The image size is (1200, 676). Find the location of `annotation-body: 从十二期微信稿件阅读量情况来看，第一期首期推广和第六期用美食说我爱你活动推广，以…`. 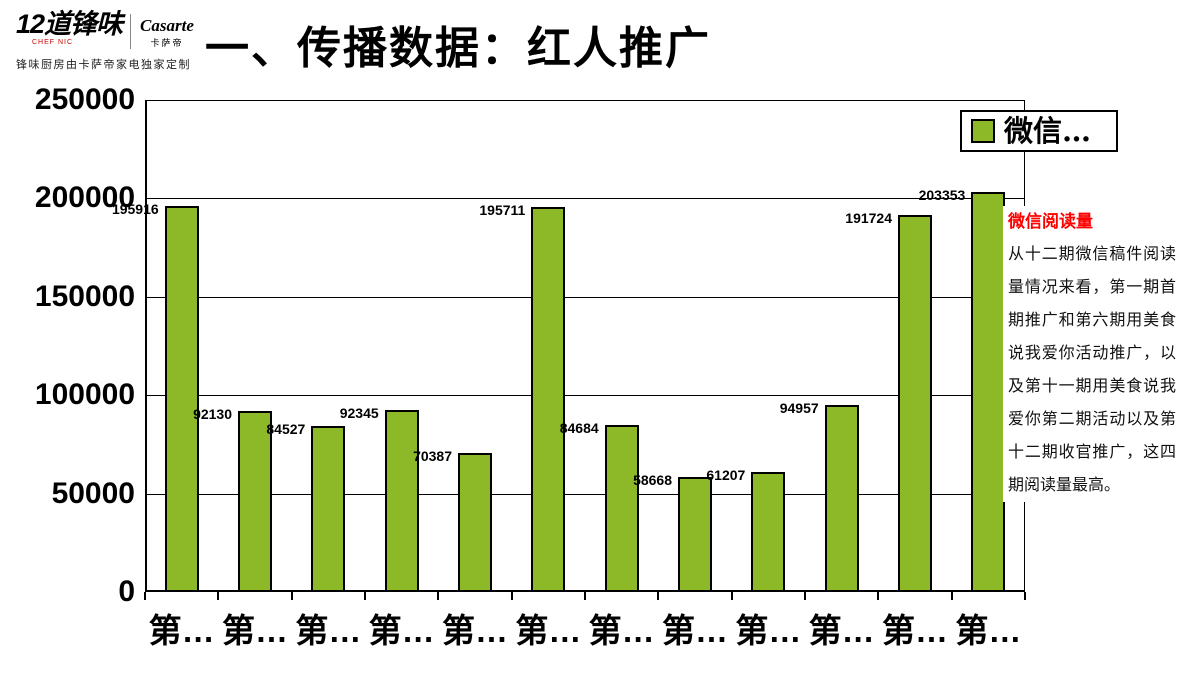

annotation-body: 从十二期微信稿件阅读量情况来看，第一期首期推广和第六期用美食说我爱你活动推广，以… is located at coordinates (1092, 370).